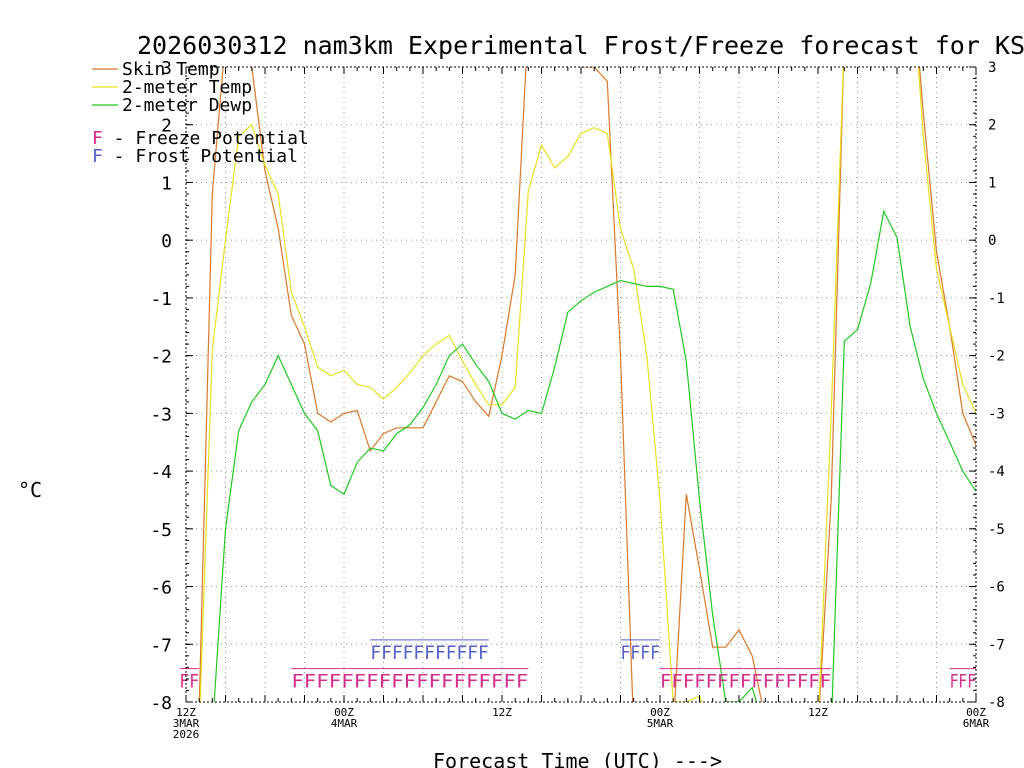 The image size is (1024, 768). I want to click on freeze-flag-run: FFFFFFFFFFFFFFFFFFF, so click(409, 682).